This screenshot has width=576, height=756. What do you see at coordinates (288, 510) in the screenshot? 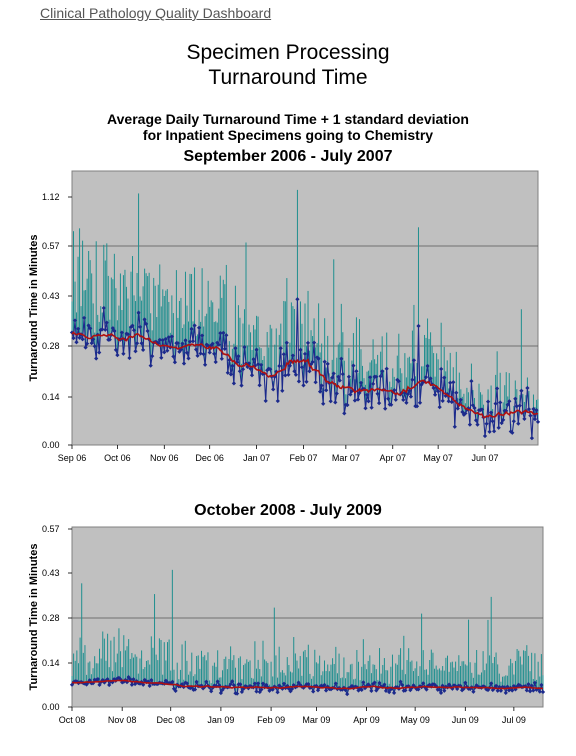
I see `chart-2-title: October 2008 - July 2009` at bounding box center [288, 510].